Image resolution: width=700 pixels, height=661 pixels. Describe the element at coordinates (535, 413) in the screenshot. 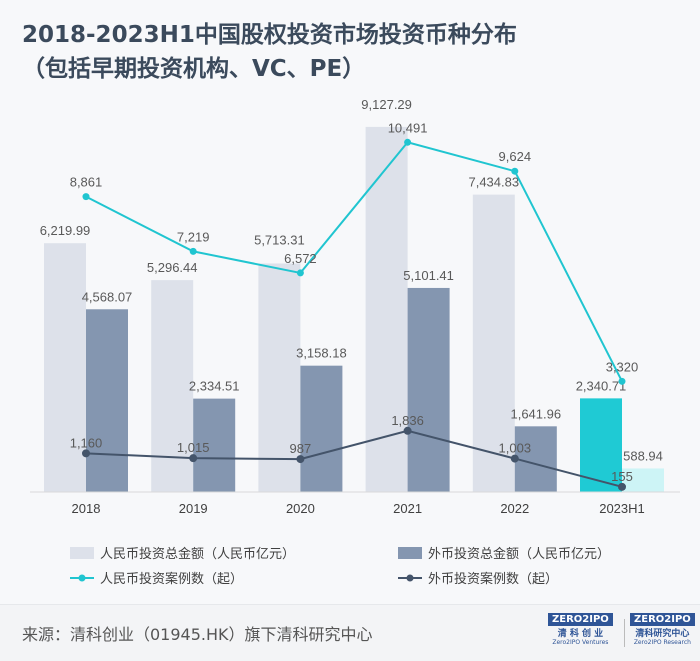

I see `foreign-amount-label: 1,641.96` at that location.